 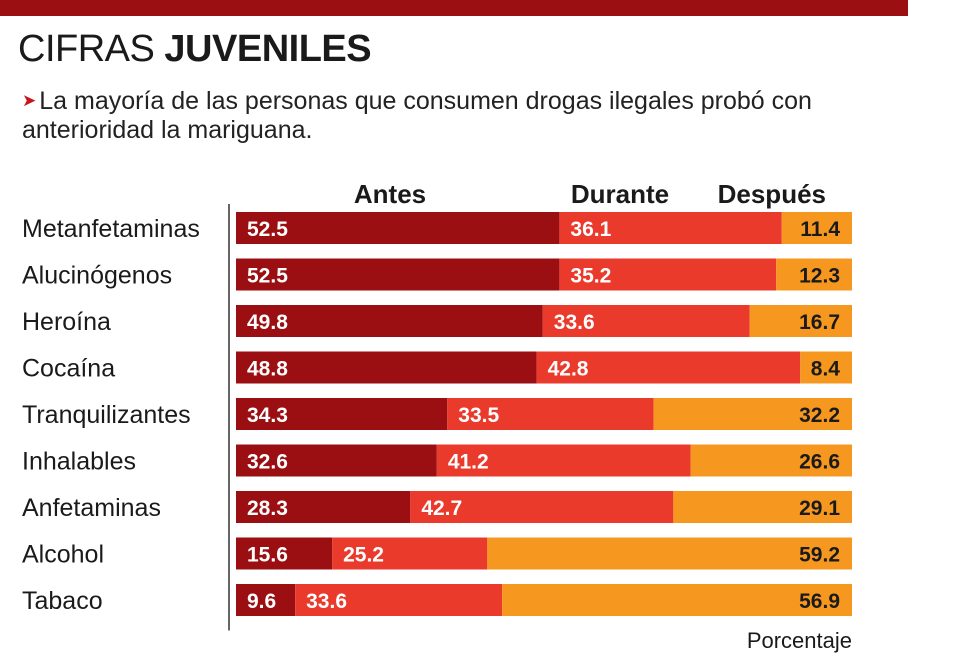 What do you see at coordinates (772, 194) in the screenshot?
I see `series-header-despues: Después` at bounding box center [772, 194].